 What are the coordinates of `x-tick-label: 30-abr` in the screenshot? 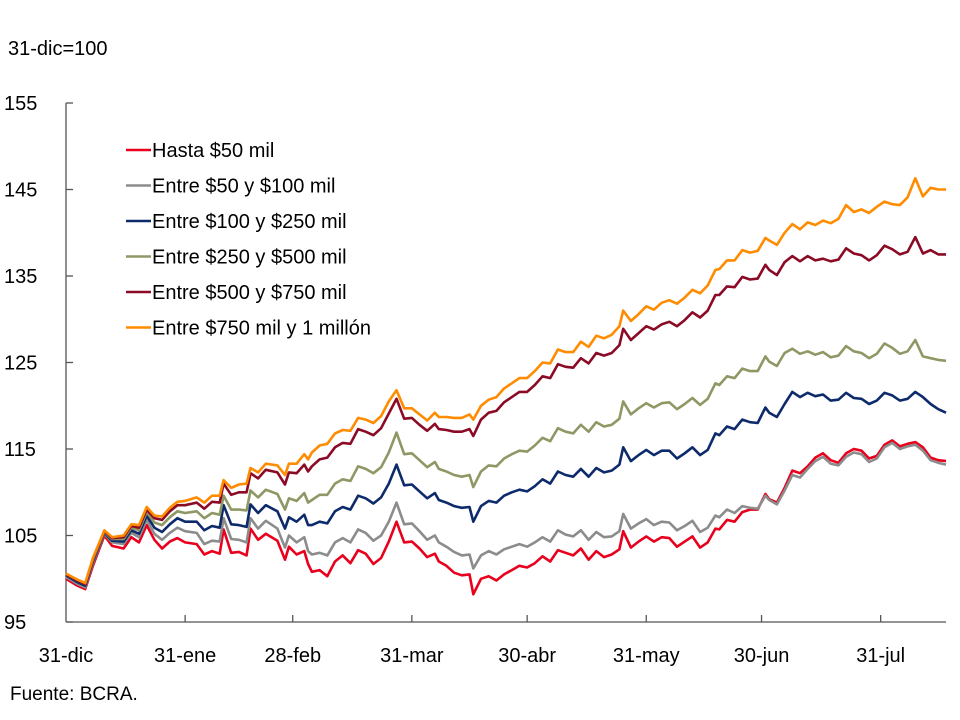 It's located at (527, 656).